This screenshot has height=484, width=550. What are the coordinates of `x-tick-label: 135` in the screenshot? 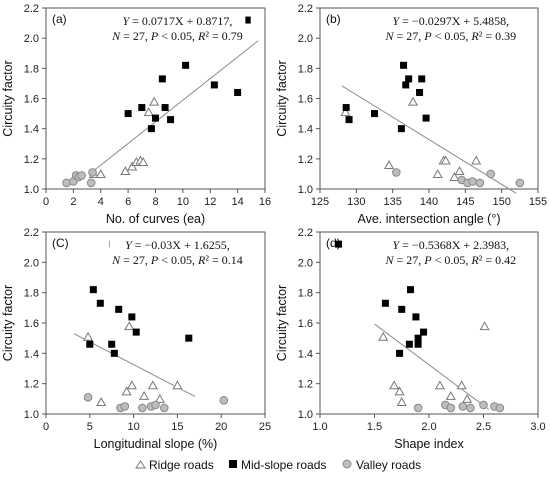 It's located at (392, 202).